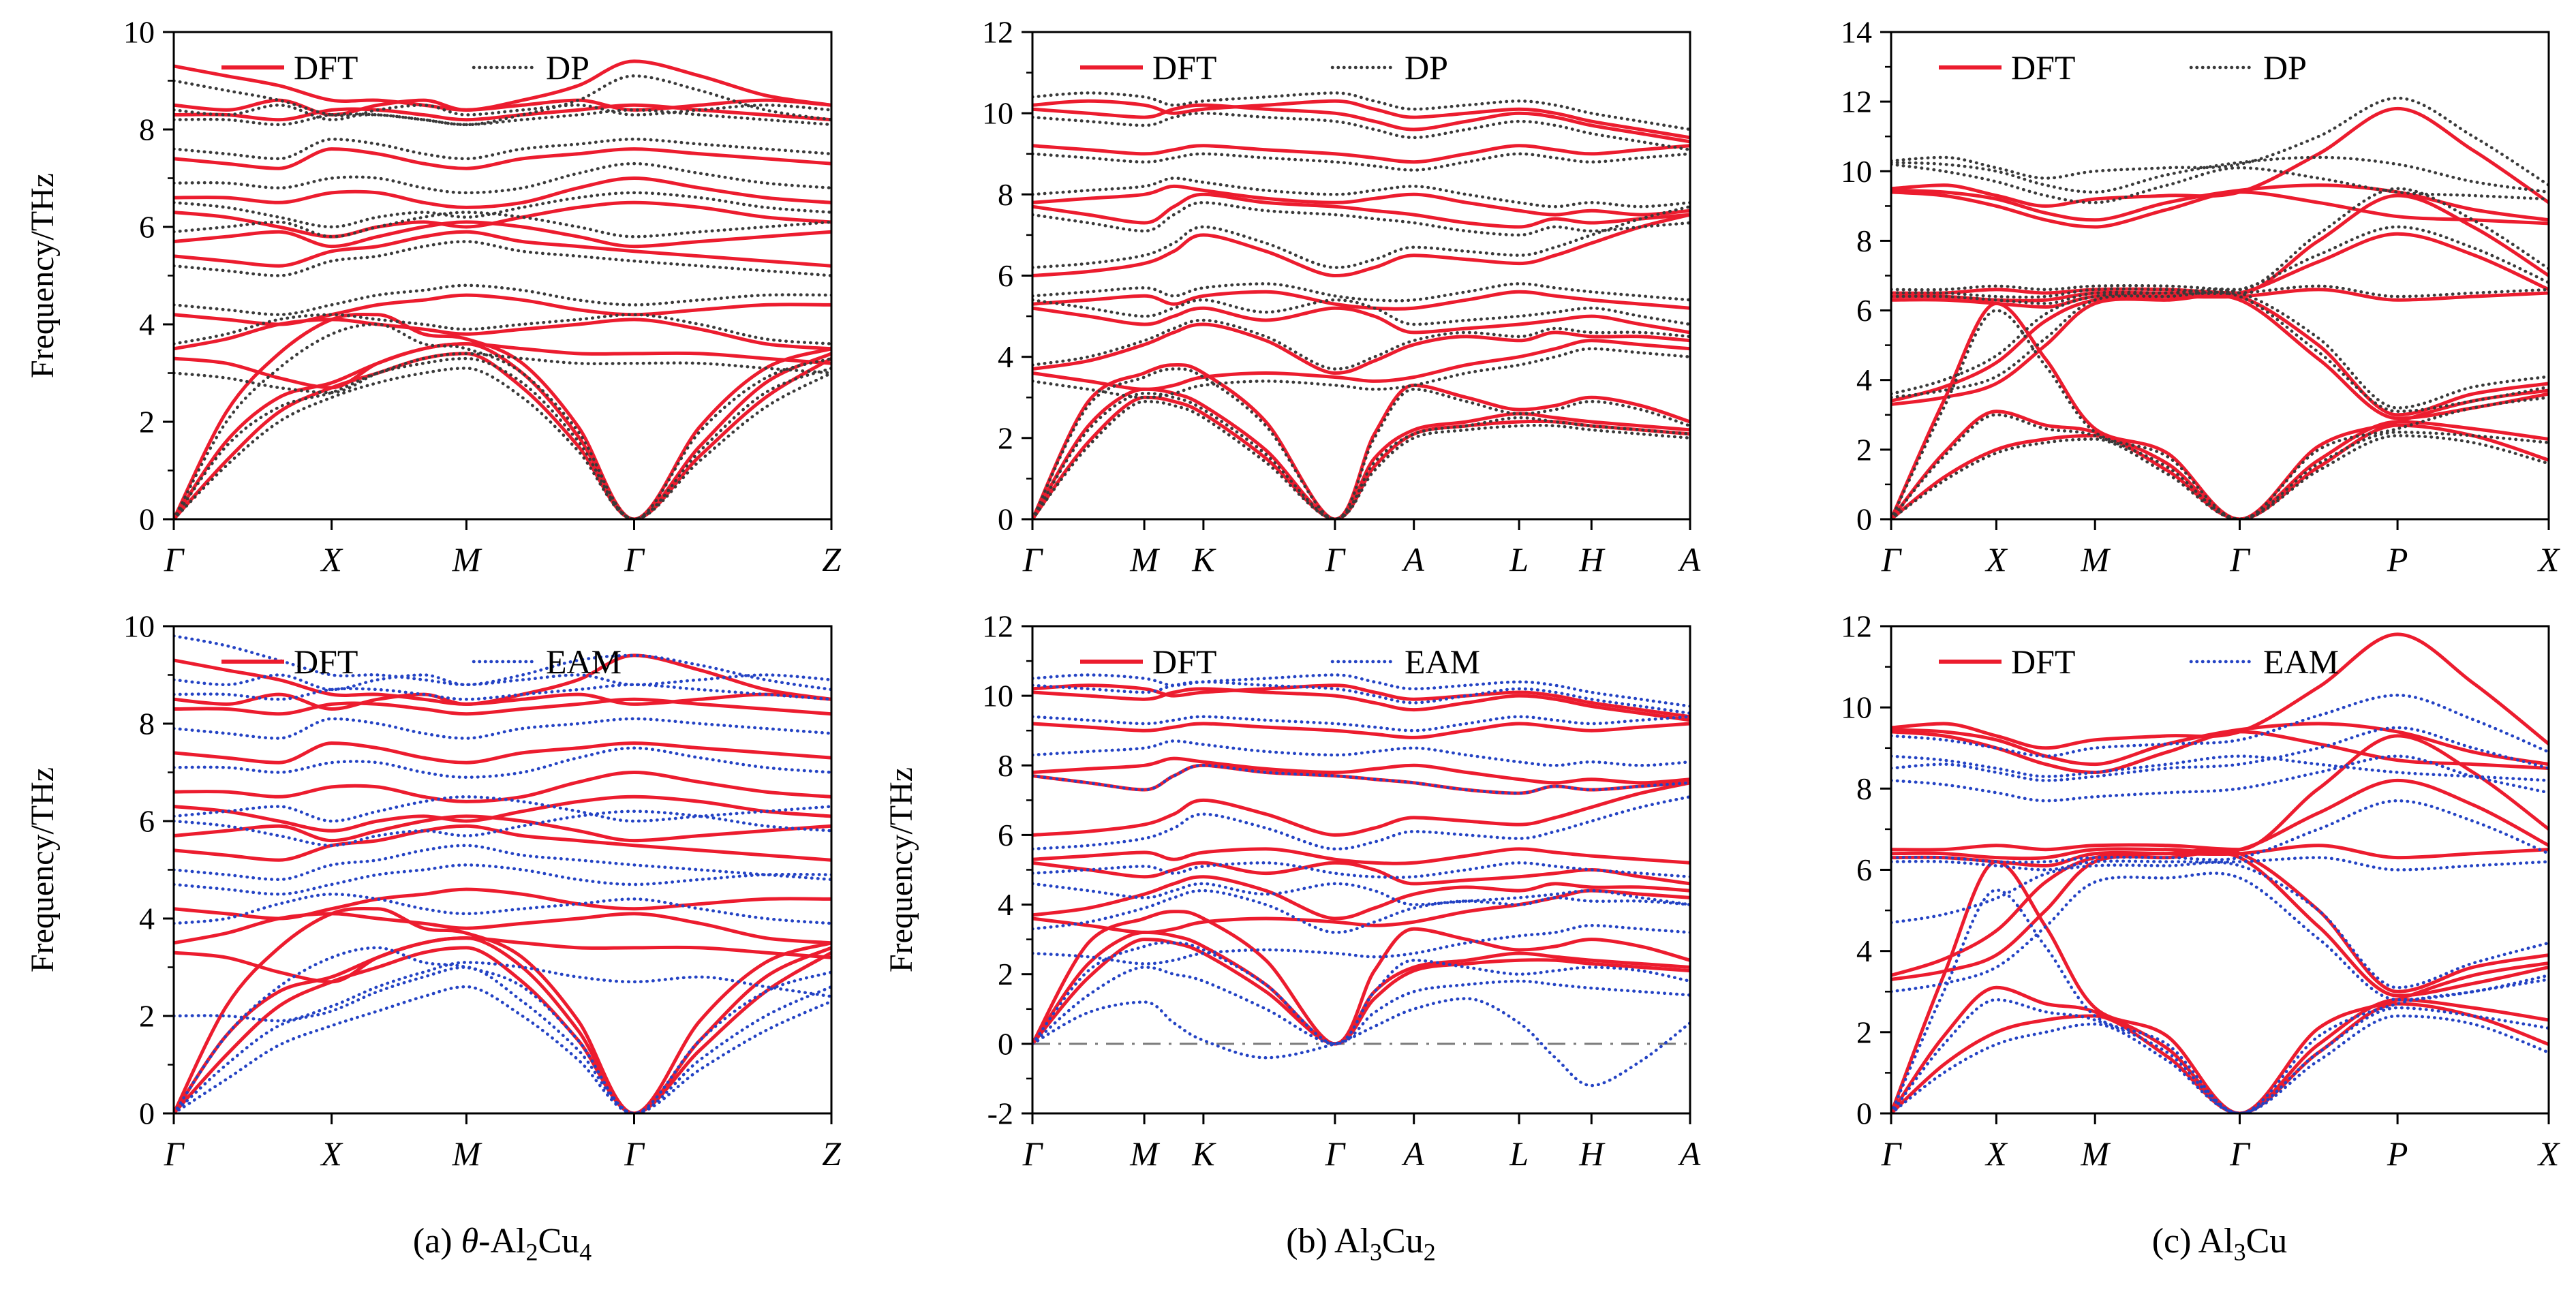  I want to click on phonon-plot-al3cu-dp: 0 2 4 6 8 10 12 14 Γ X M Γ P X DFT DP, so click(2201, 297).